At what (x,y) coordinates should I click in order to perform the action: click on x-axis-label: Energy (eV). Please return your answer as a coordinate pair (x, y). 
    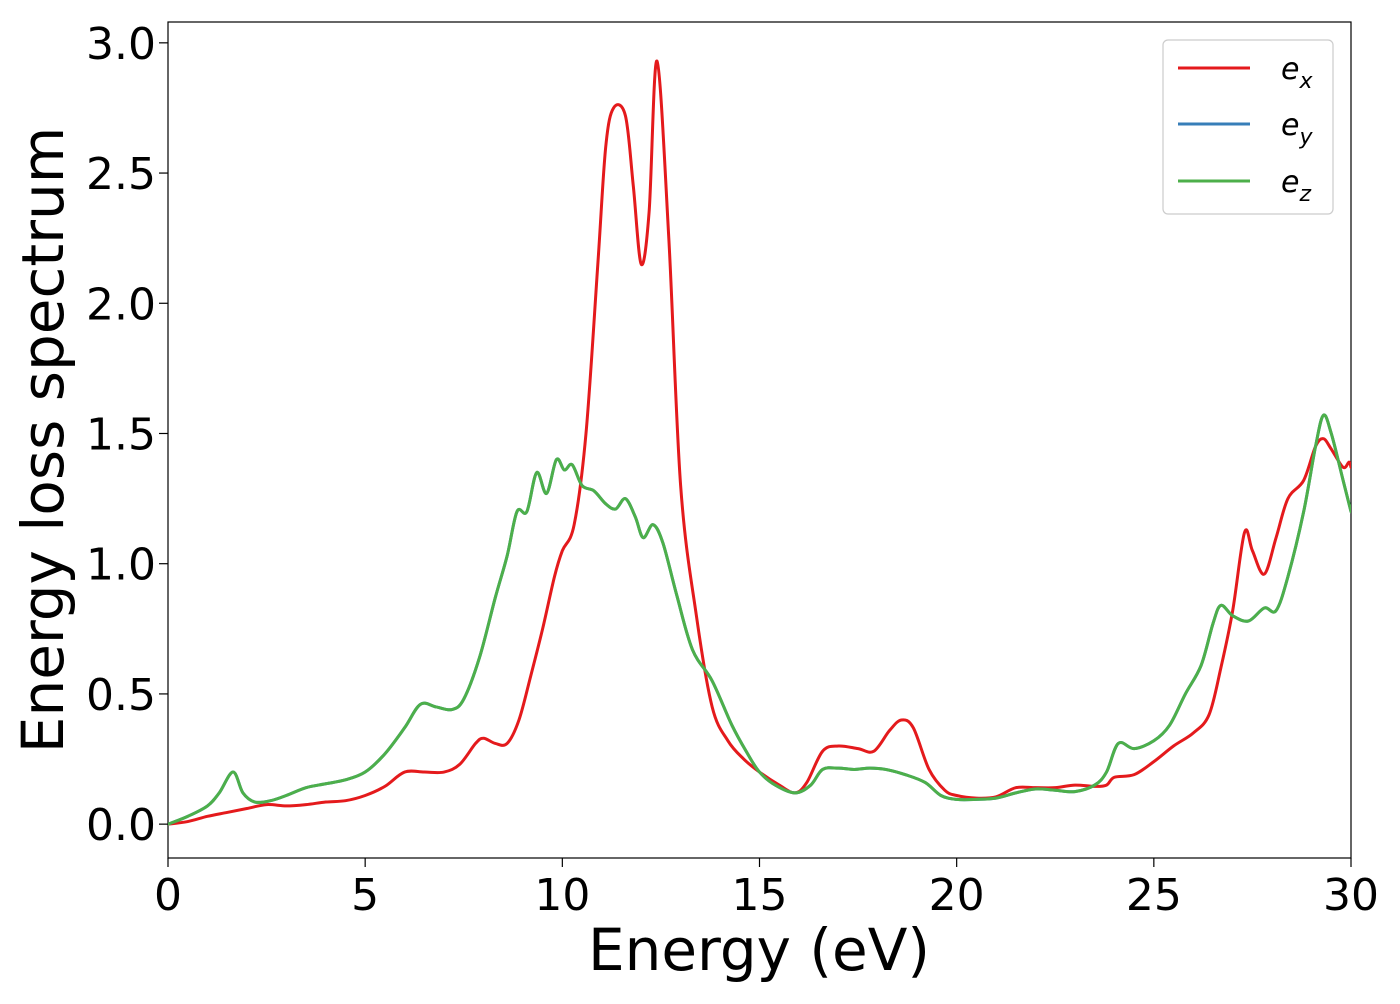
    Looking at the image, I should click on (759, 950).